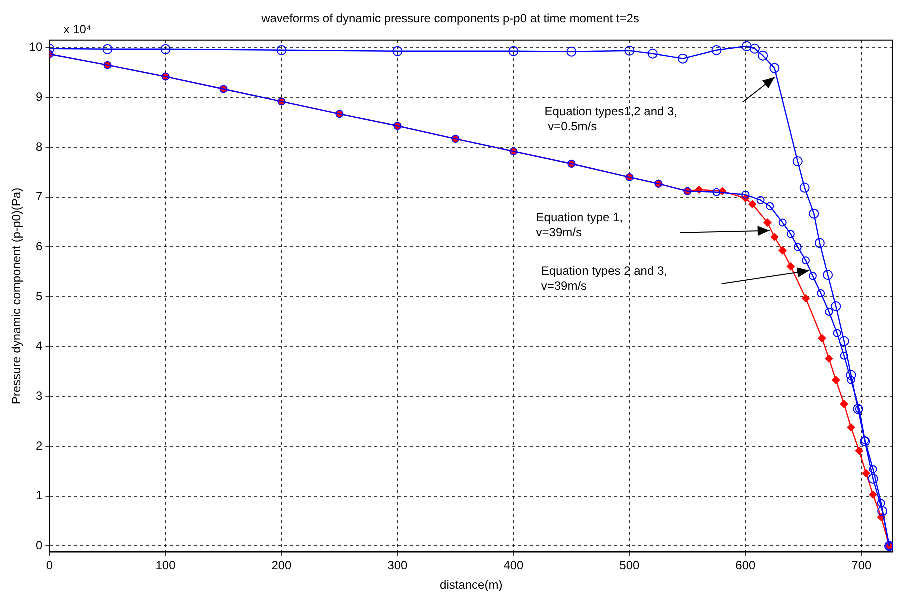  I want to click on x-tick-label: 700, so click(862, 565).